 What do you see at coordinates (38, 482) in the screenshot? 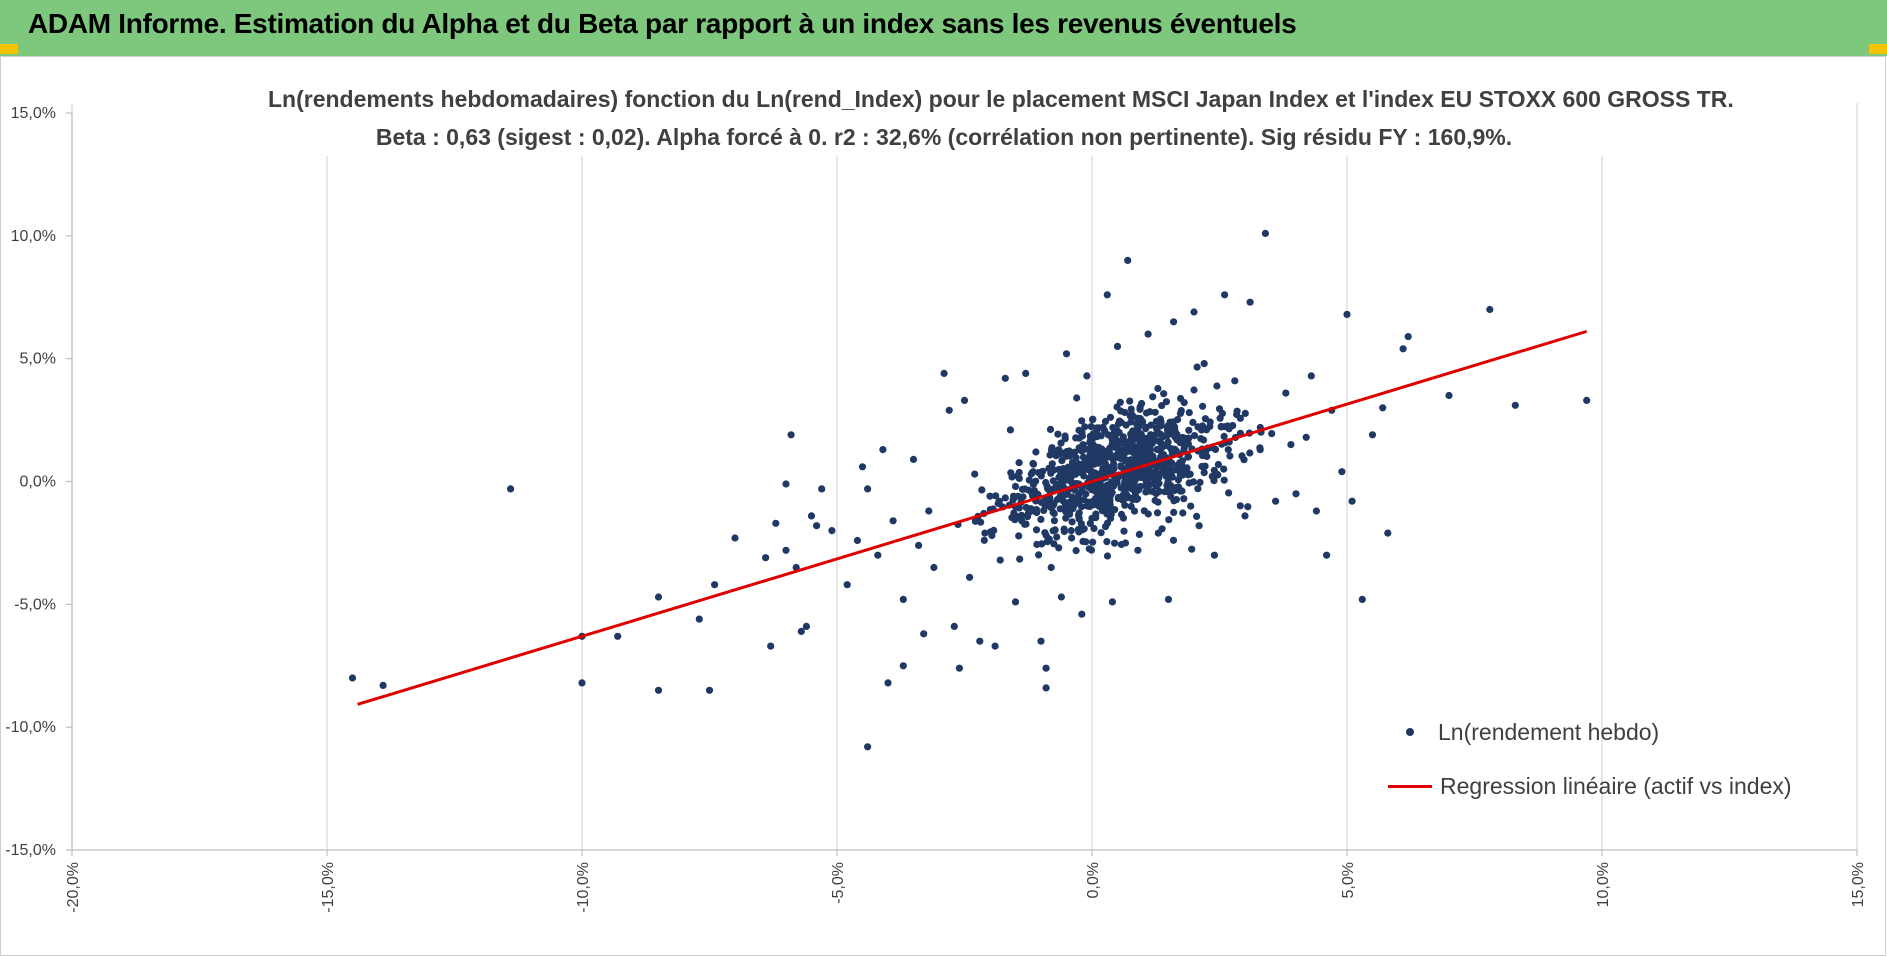
I see `y-tick-label: 0,0%` at bounding box center [38, 482].